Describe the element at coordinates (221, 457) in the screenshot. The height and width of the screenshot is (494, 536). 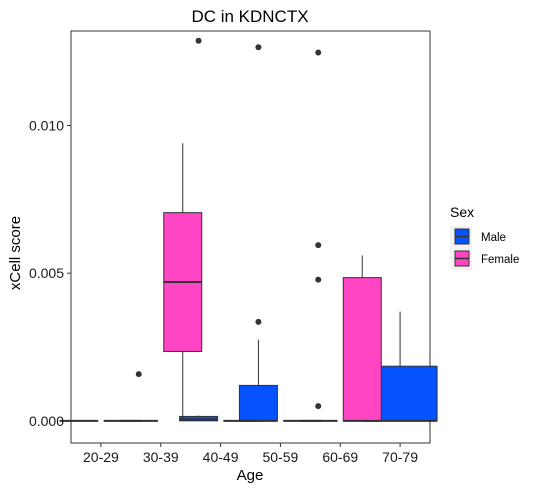
I see `x-tick-label: 40-49` at that location.